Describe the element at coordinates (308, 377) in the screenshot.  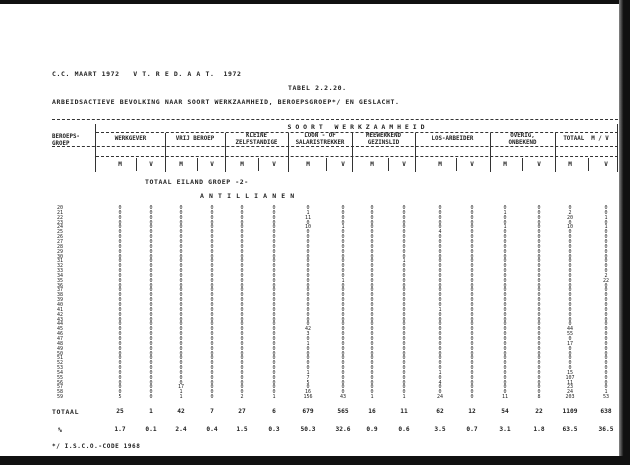
I see `table-cell: 7` at that location.